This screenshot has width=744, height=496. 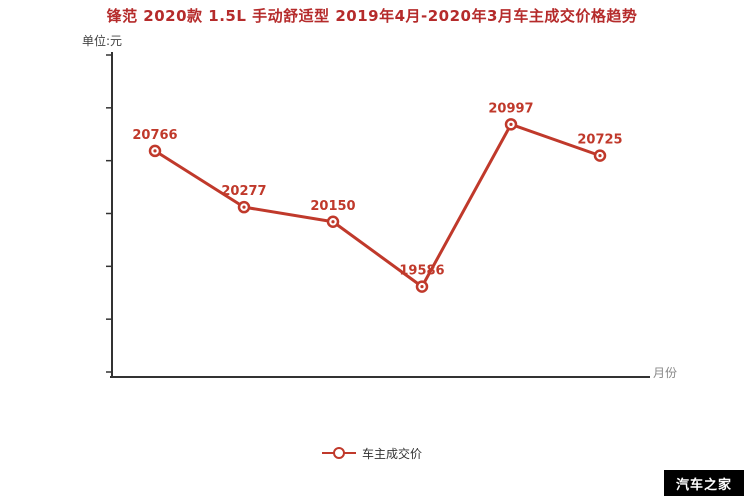 What do you see at coordinates (599, 140) in the screenshot?
I see `data-point-label: 20725` at bounding box center [599, 140].